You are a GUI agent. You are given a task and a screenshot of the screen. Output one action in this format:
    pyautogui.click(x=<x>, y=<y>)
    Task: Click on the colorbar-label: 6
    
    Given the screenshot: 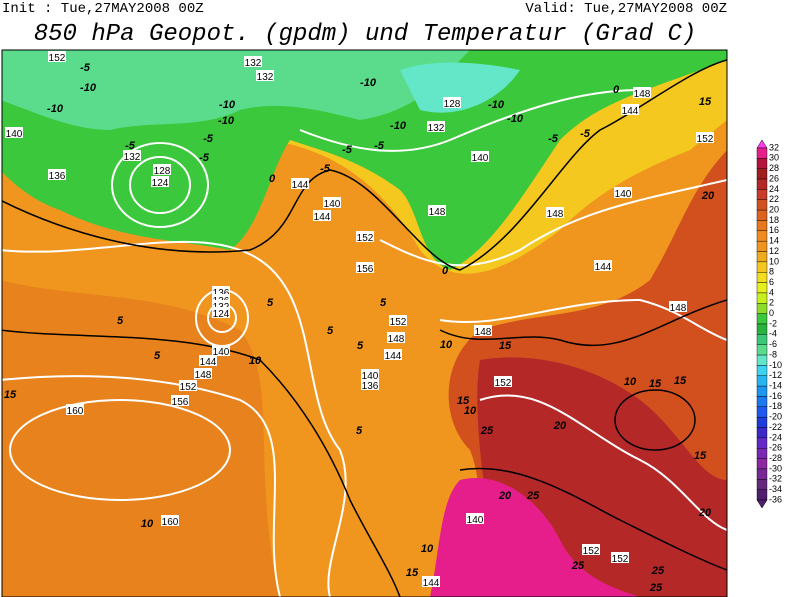 What is the action you would take?
    pyautogui.click(x=771, y=282)
    